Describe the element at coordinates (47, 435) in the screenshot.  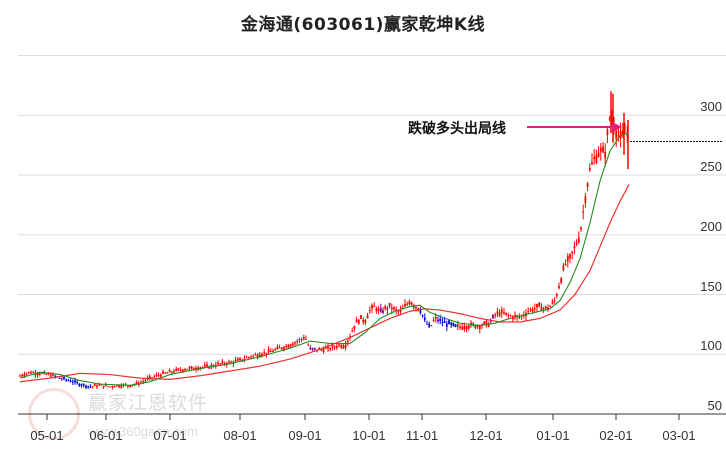
I see `x-tick-label: 05-01` at that location.